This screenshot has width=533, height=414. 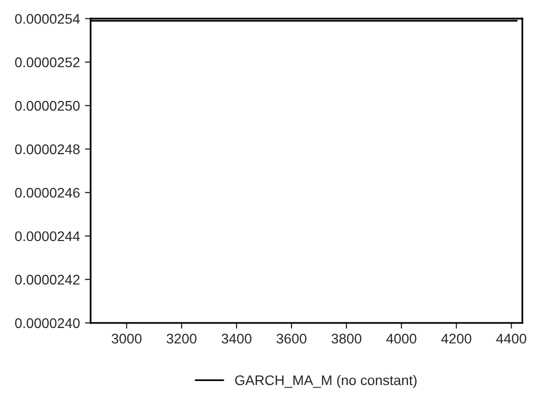 What do you see at coordinates (47, 19) in the screenshot?
I see `y-tick-label: 0.0000254` at bounding box center [47, 19].